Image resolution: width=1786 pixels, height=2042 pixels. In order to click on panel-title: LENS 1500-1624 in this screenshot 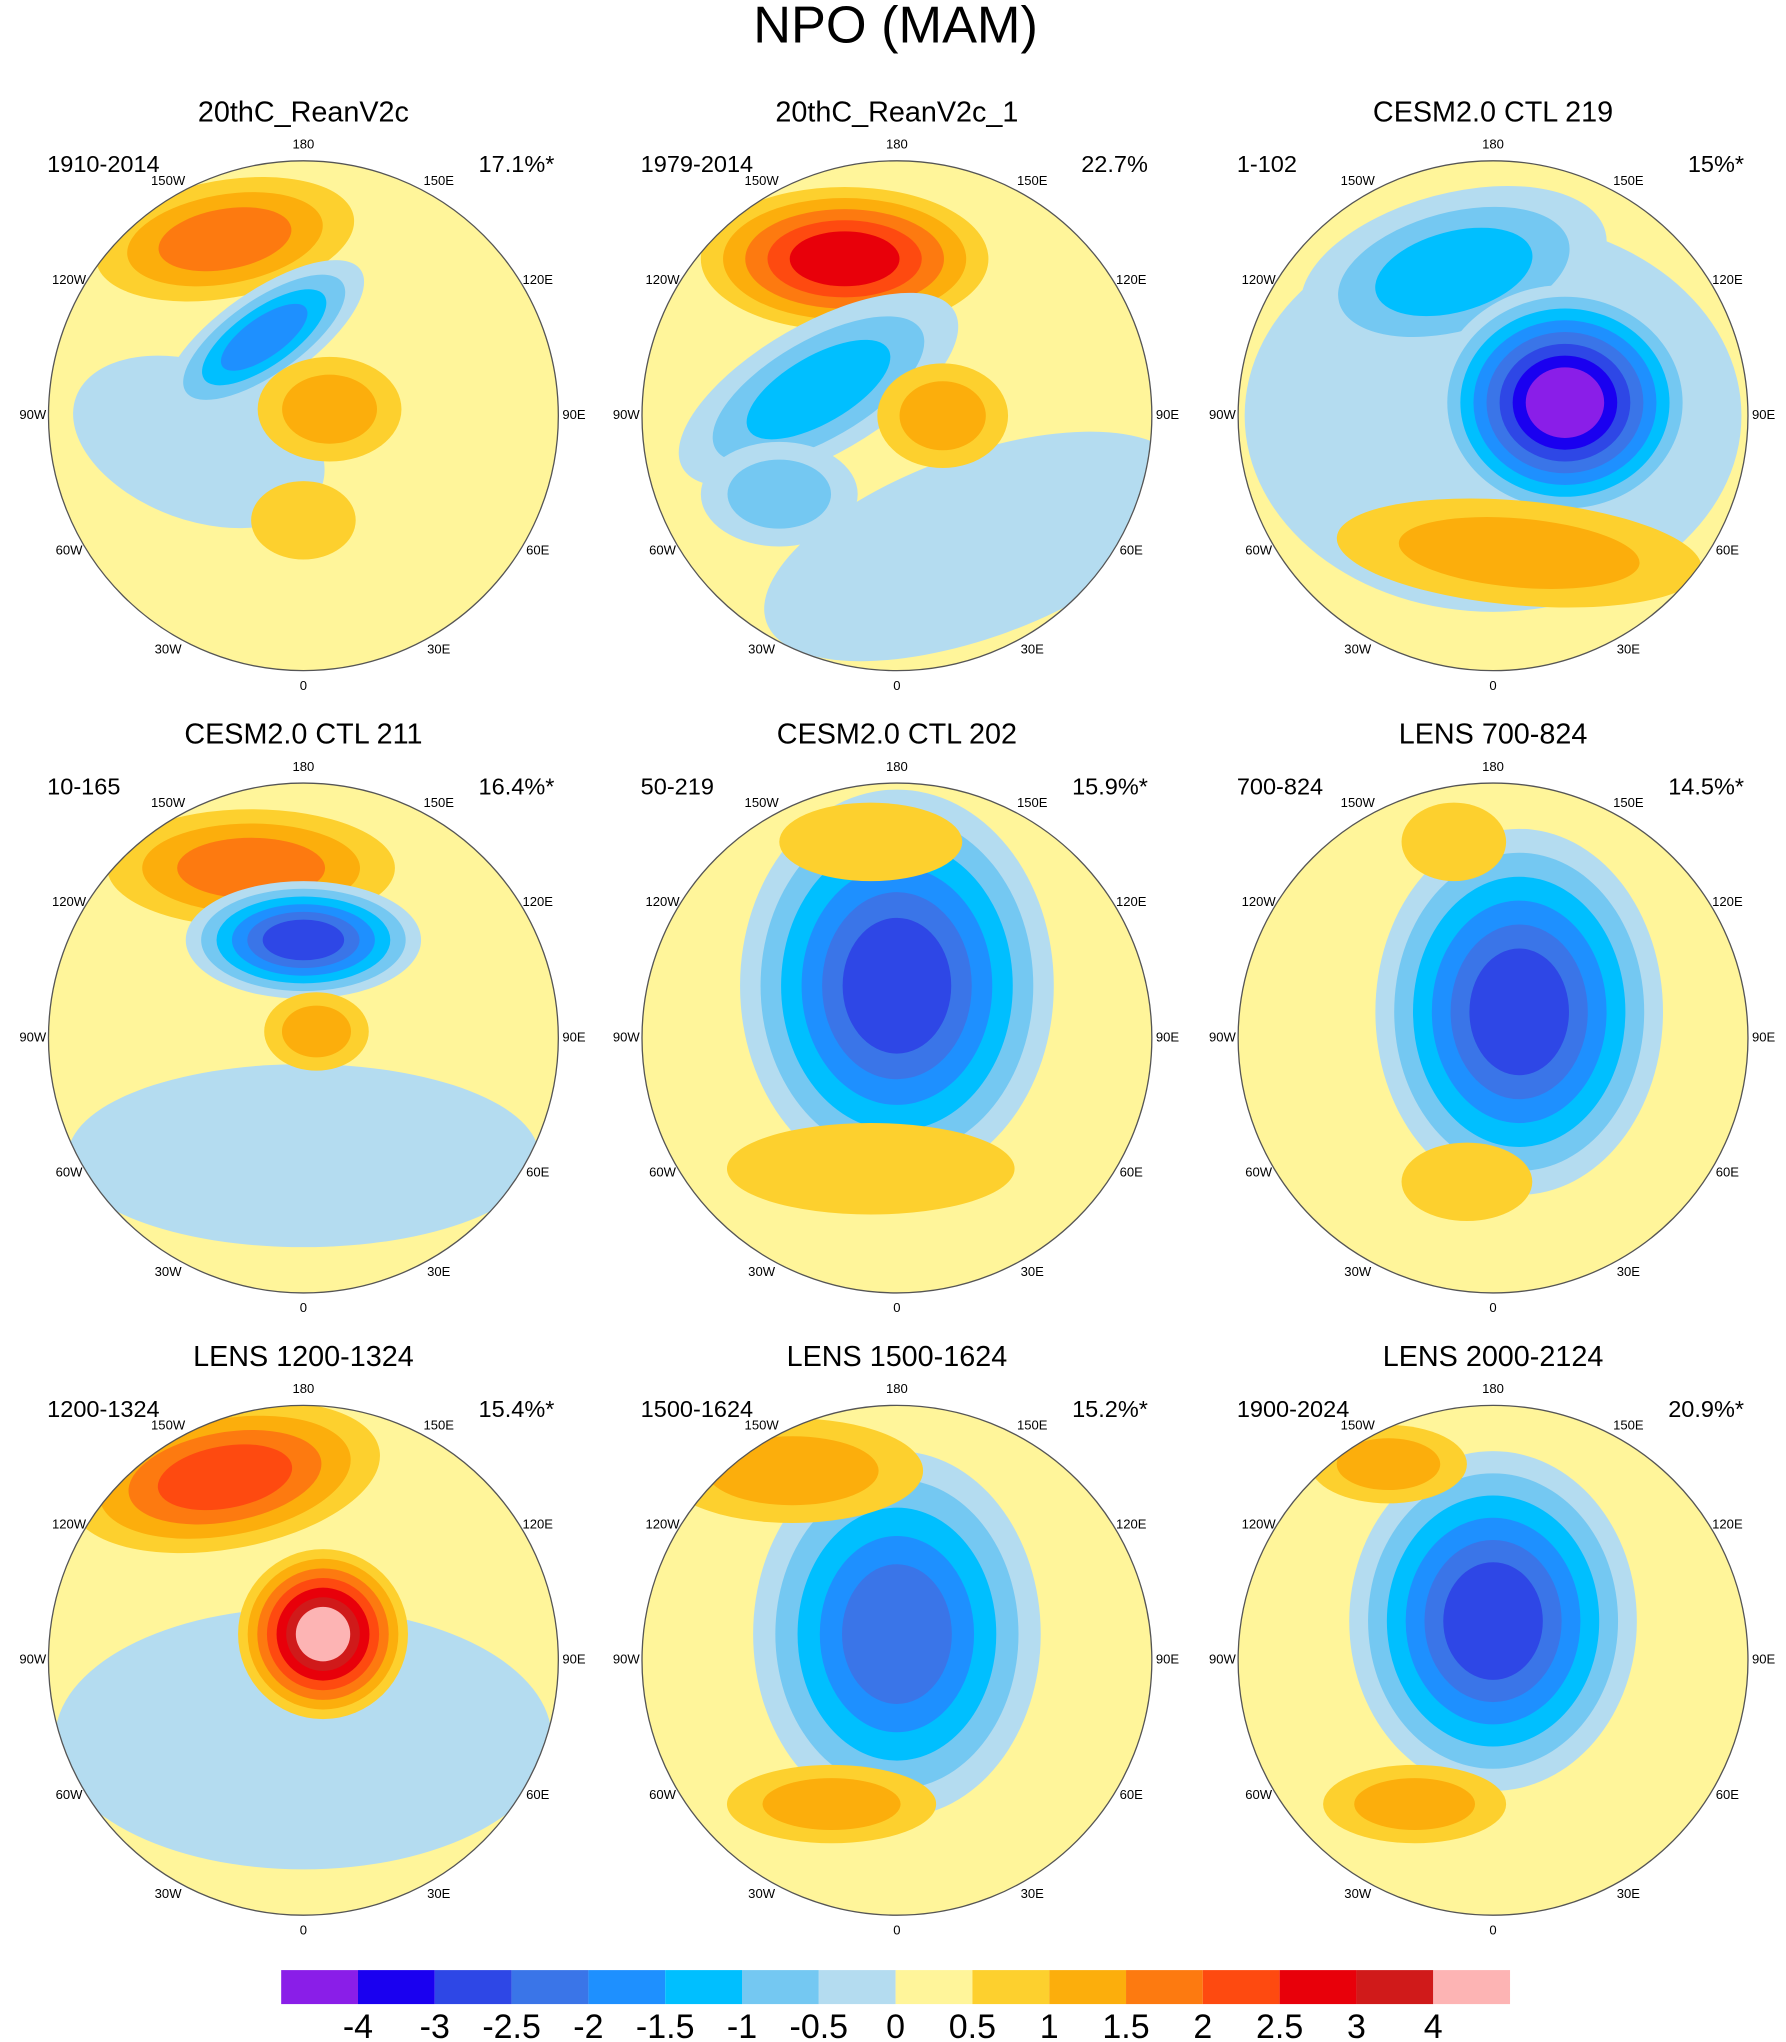, I will do `click(897, 1357)`.